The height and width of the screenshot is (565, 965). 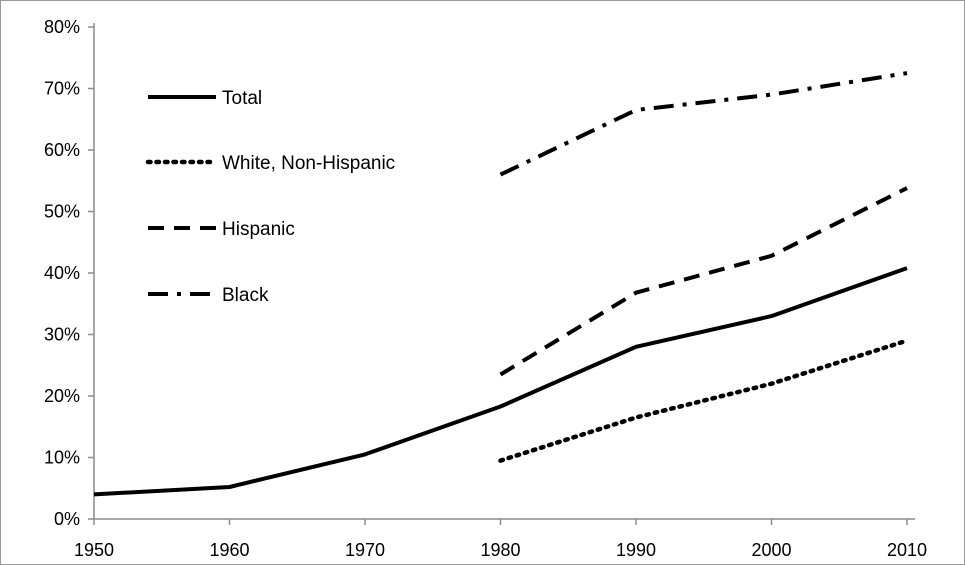 What do you see at coordinates (62, 150) in the screenshot?
I see `y-tick-label: 60%` at bounding box center [62, 150].